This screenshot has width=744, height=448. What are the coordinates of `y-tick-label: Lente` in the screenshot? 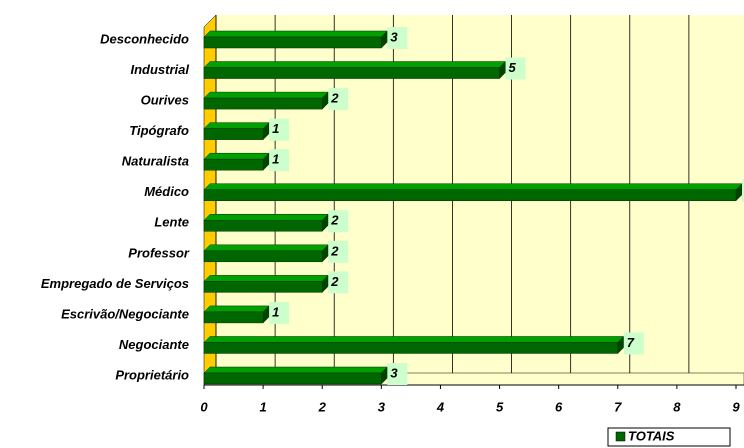 It's located at (171, 222).